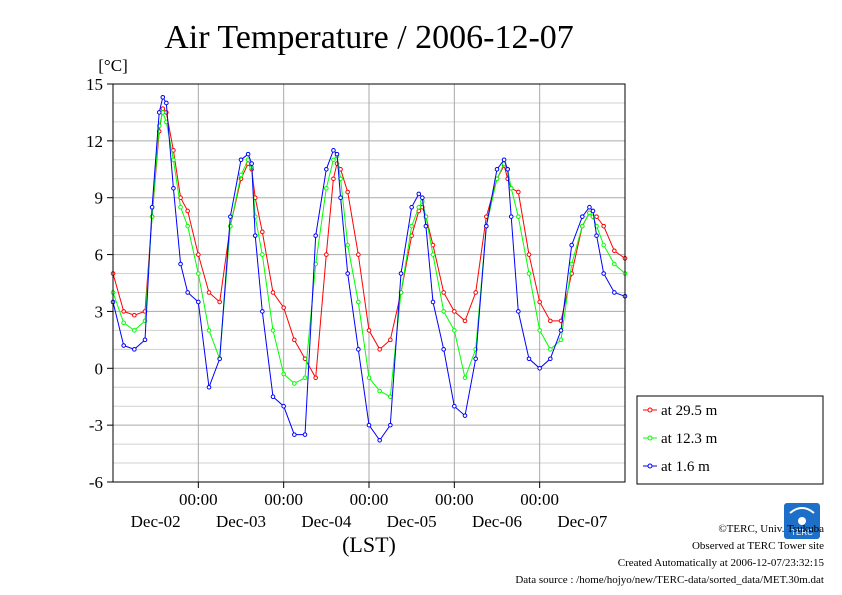 The image size is (842, 595). Describe the element at coordinates (99, 311) in the screenshot. I see `y-tick-label: 3` at that location.